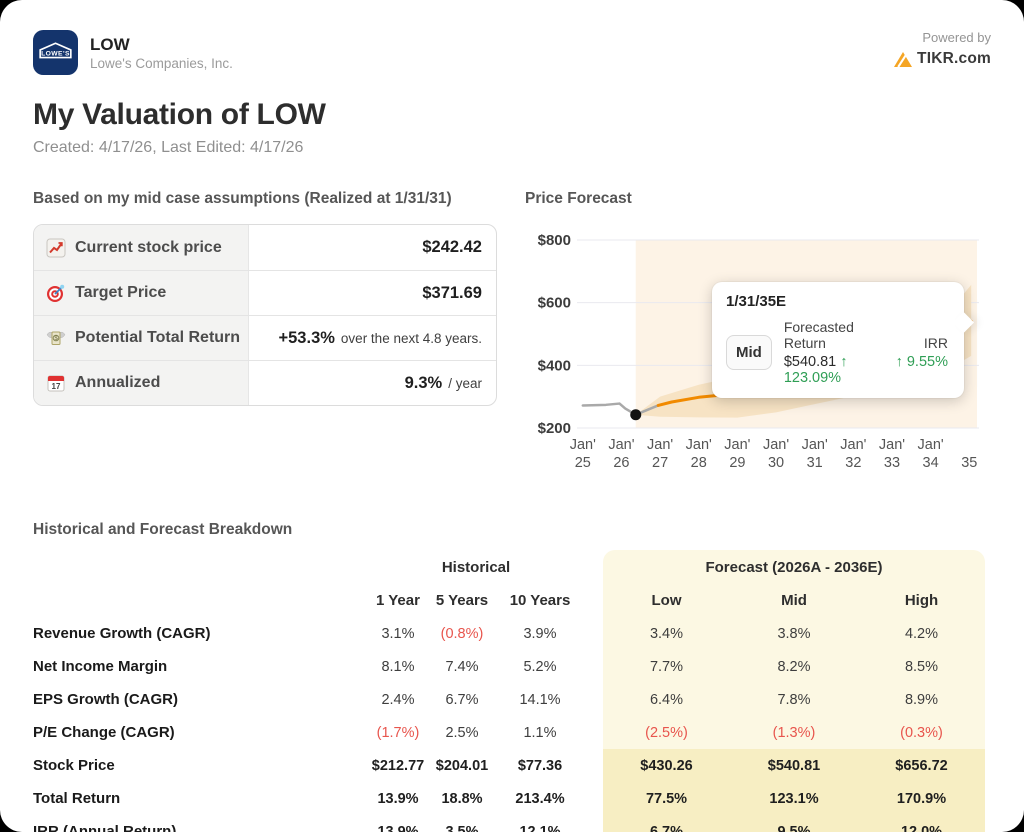 The width and height of the screenshot is (1024, 832). Describe the element at coordinates (756, 301) in the screenshot. I see `tooltip-date: 1/31/35E` at that location.